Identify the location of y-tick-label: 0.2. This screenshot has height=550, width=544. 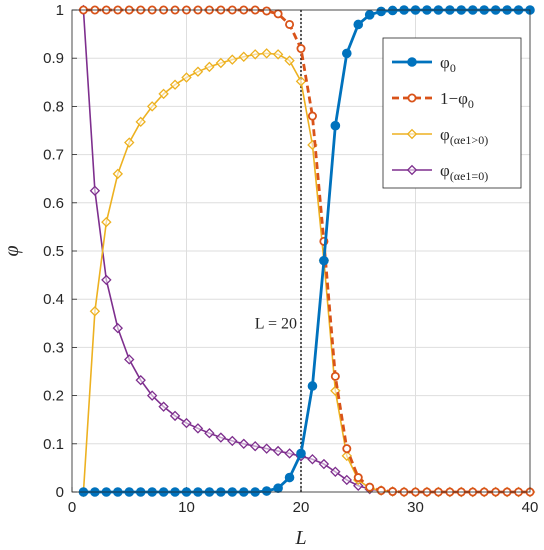
(53, 396).